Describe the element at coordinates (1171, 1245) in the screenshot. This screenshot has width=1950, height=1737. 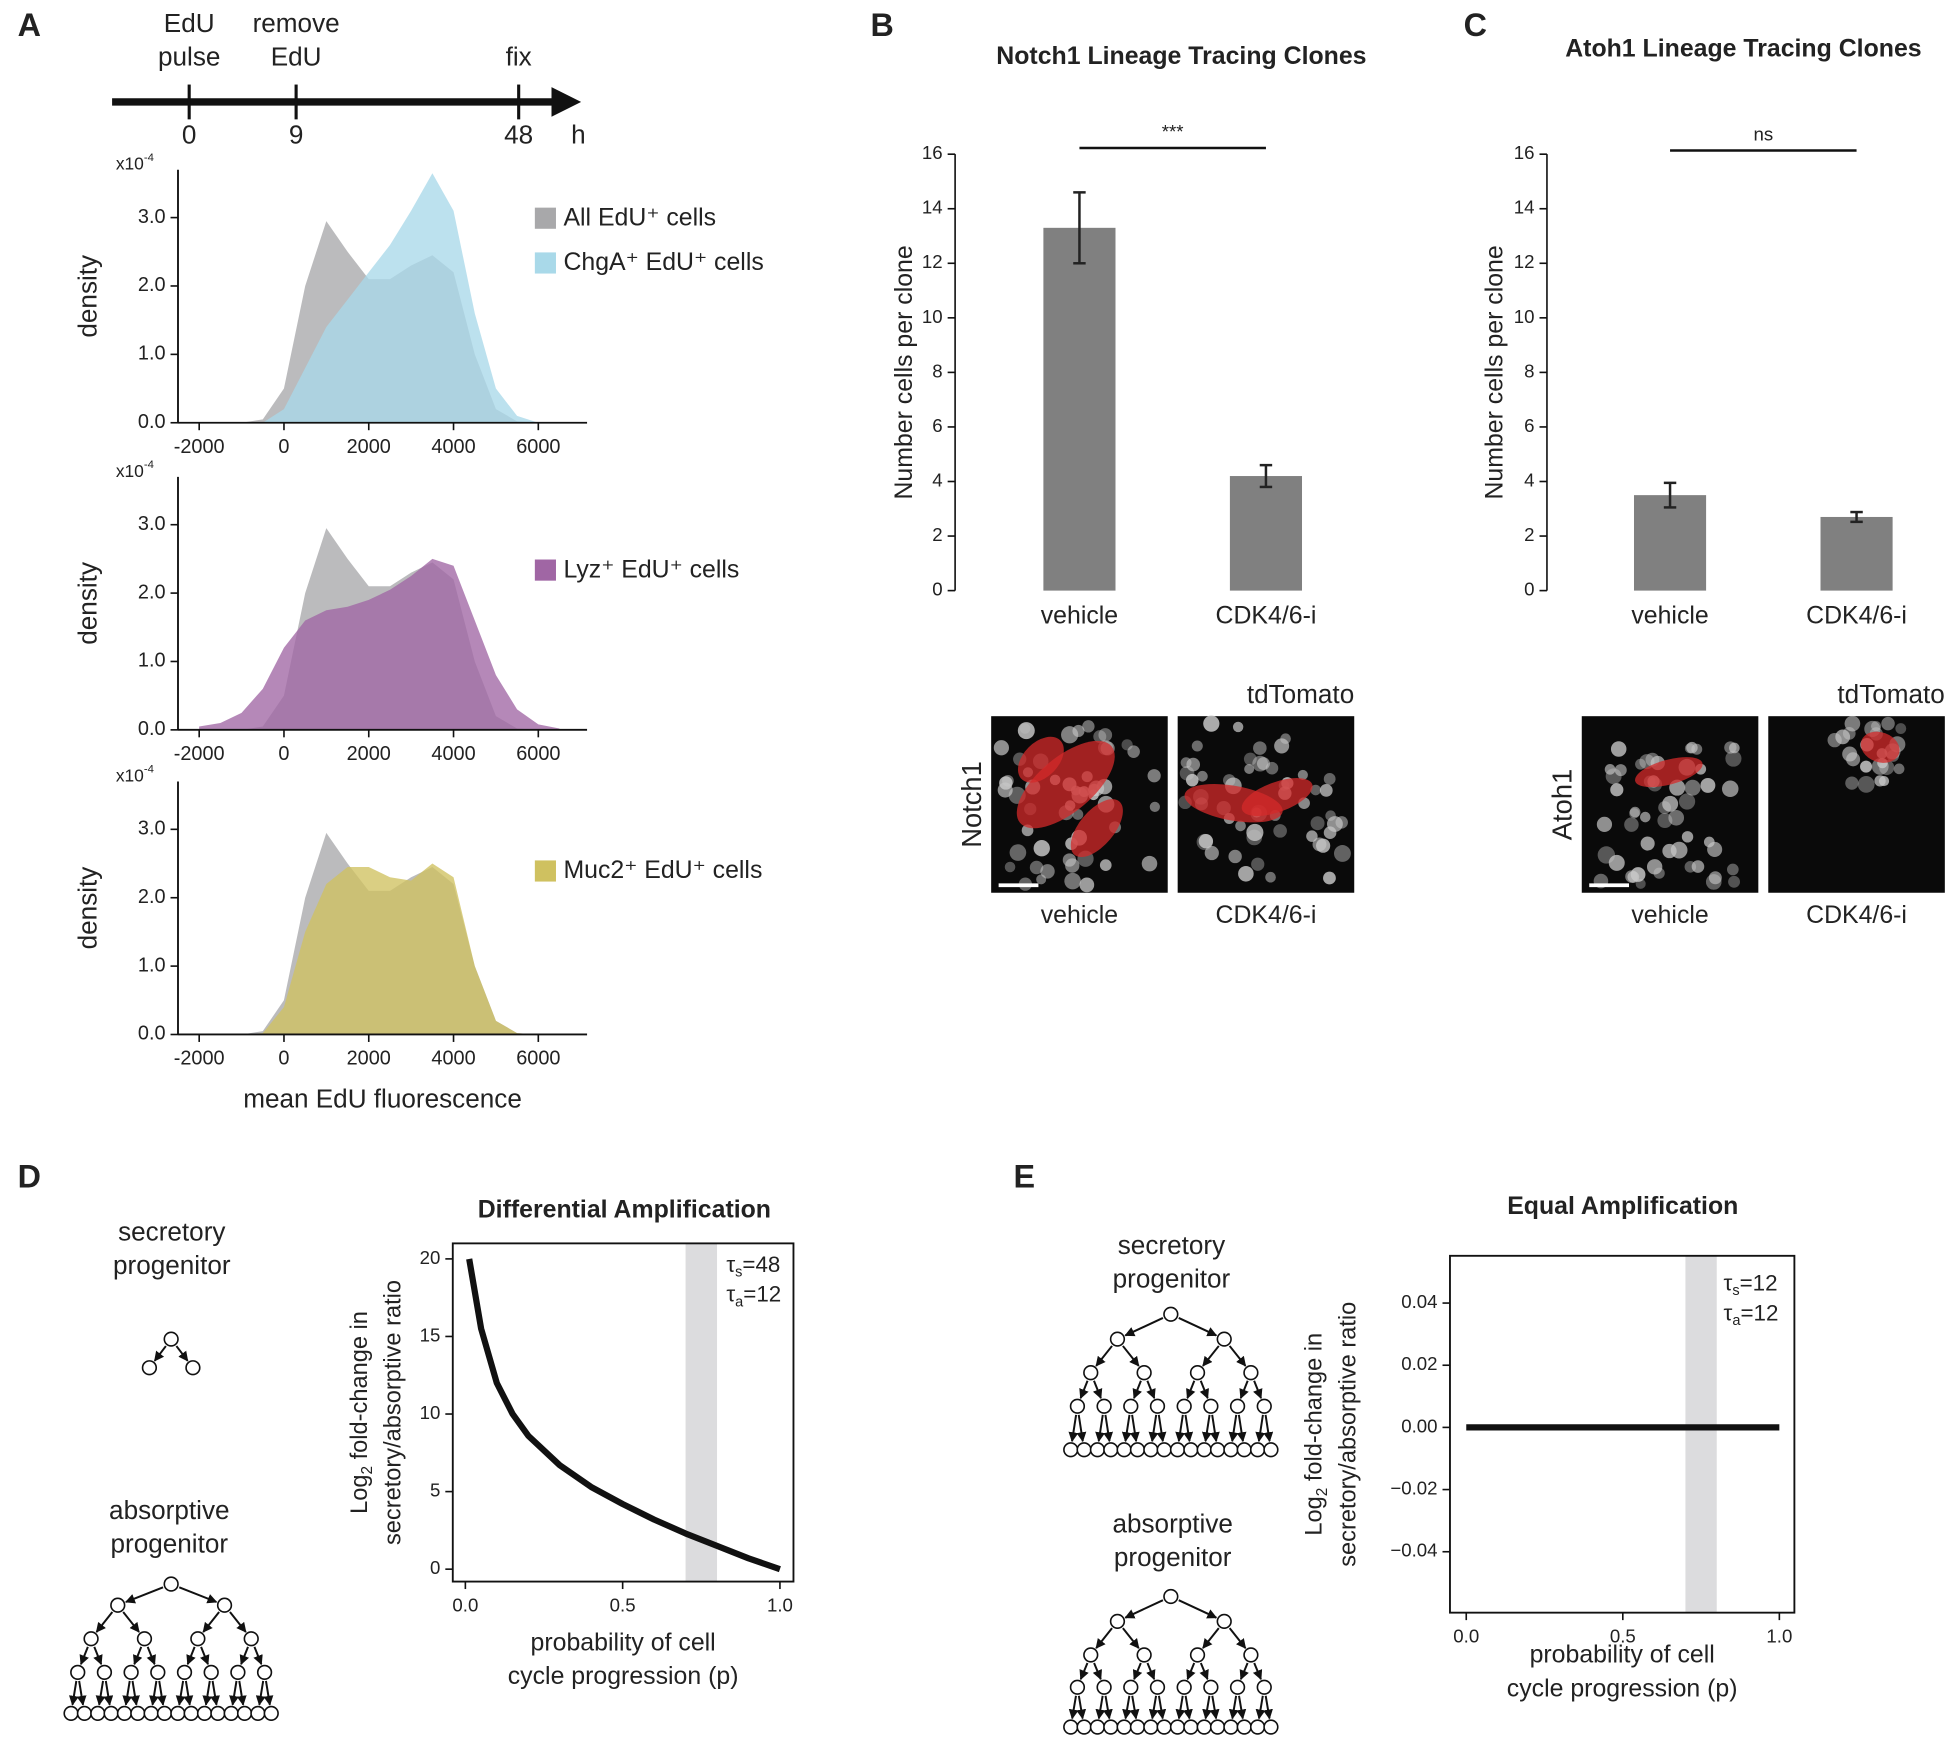
I see `progenitor-label: secretory` at that location.